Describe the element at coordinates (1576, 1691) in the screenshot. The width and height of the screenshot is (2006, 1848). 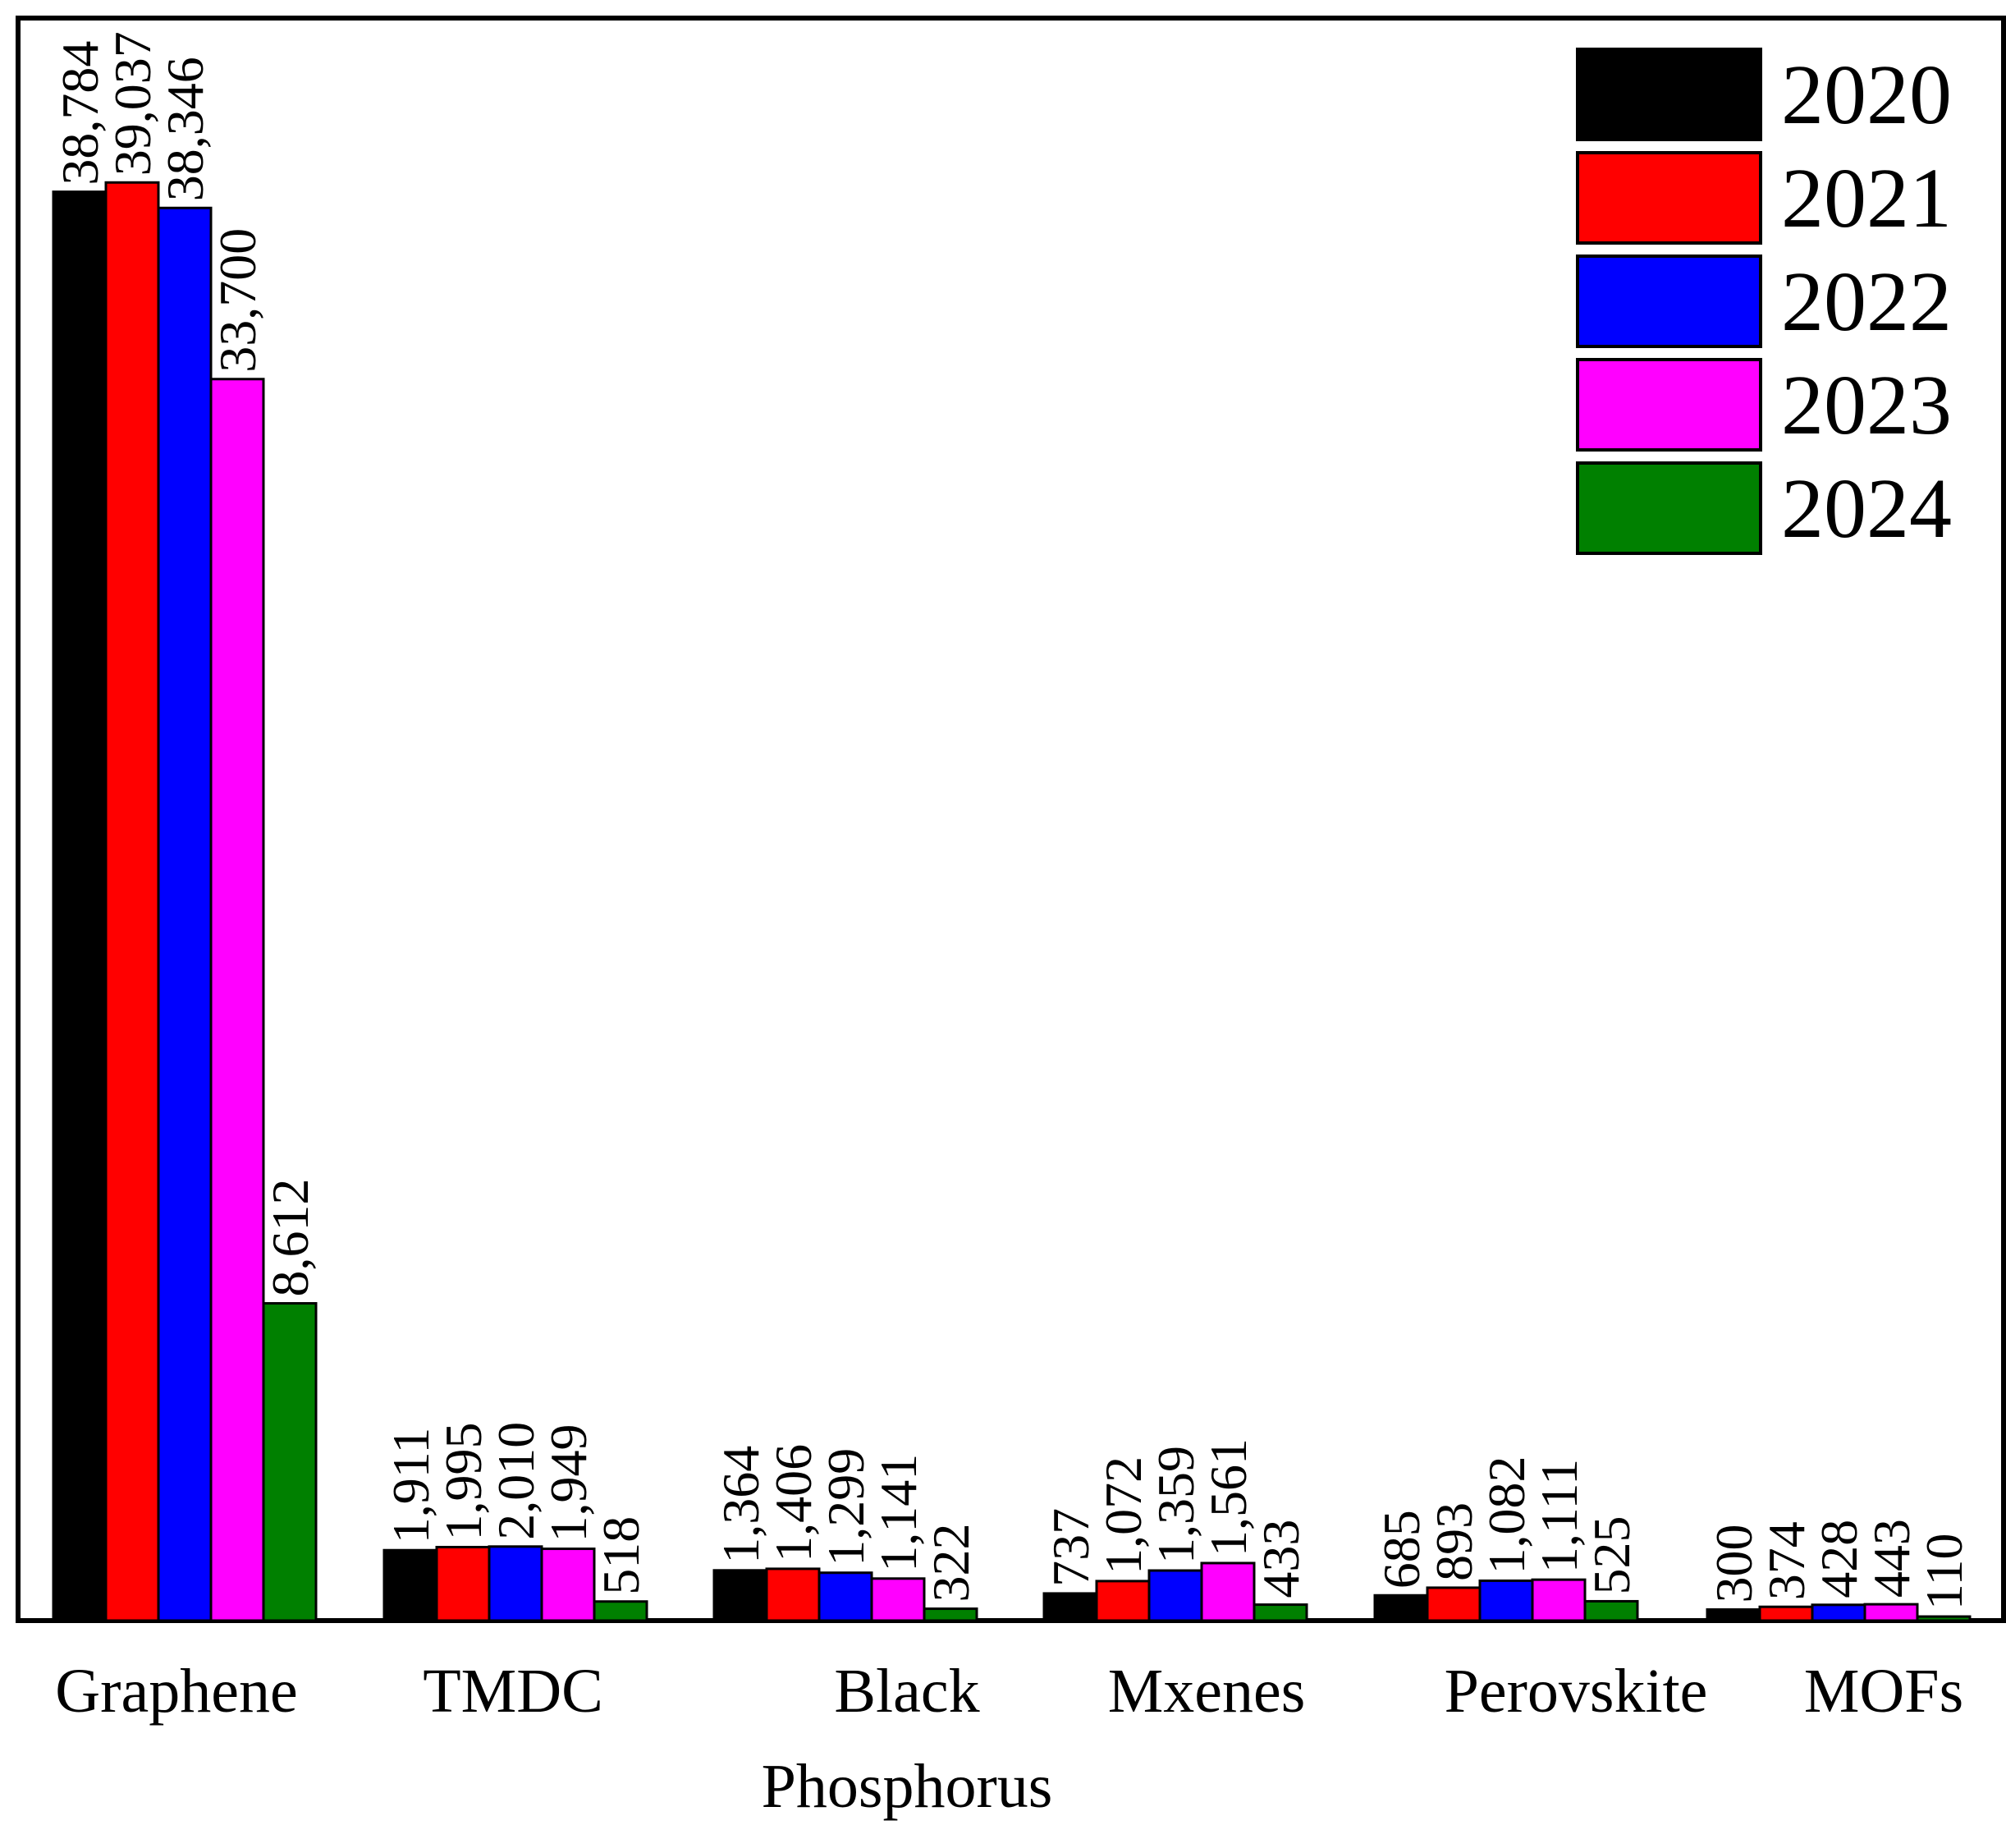
I see `category-label-perovskite: Perovskite` at that location.